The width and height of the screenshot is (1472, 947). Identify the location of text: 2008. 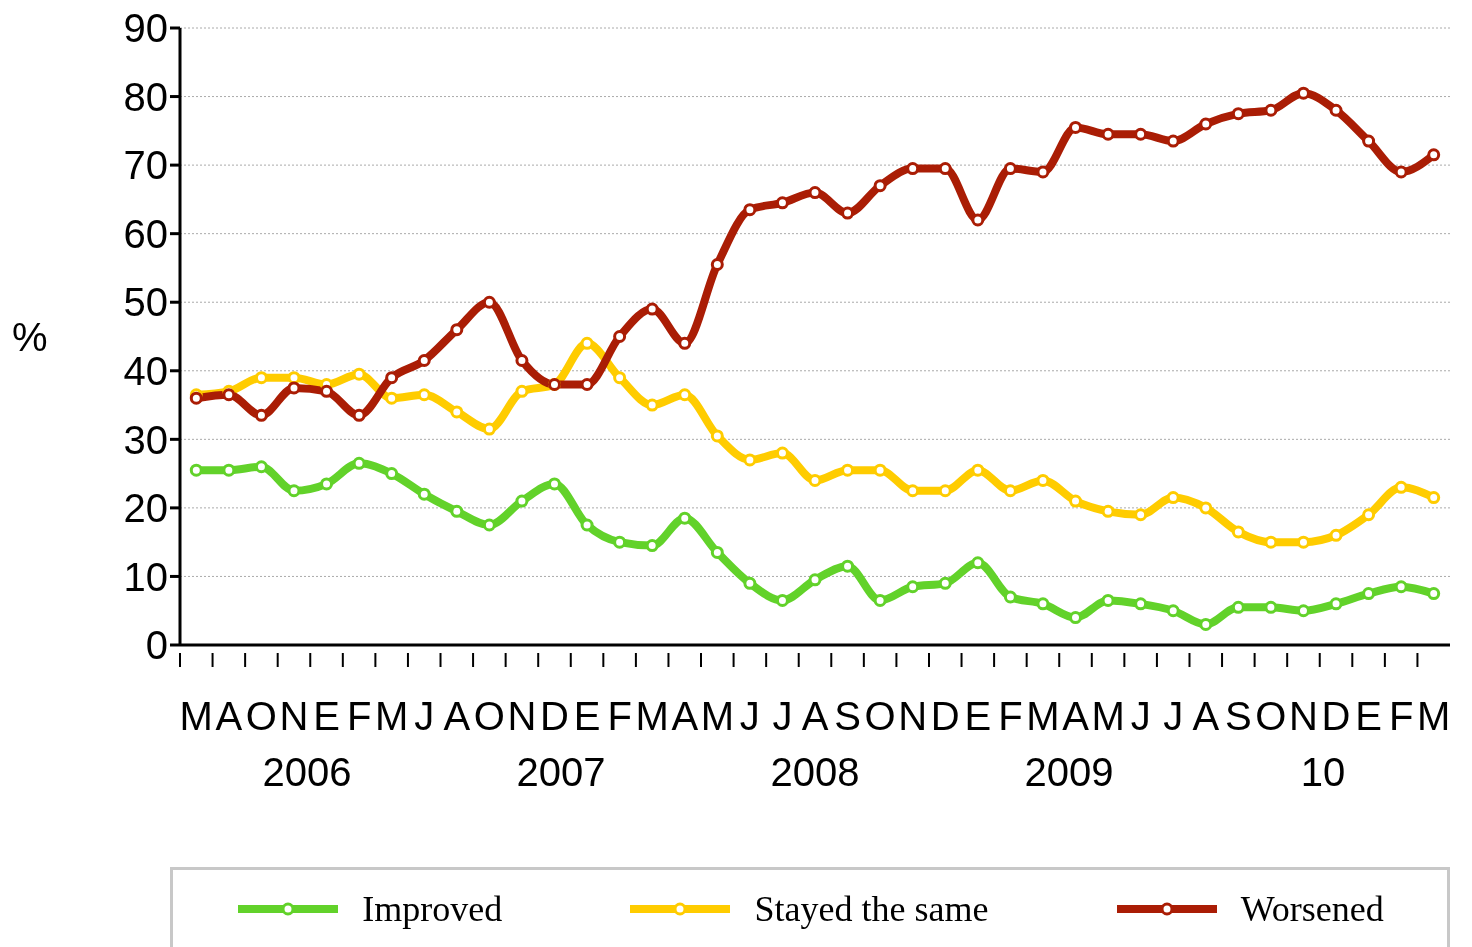
(815, 773).